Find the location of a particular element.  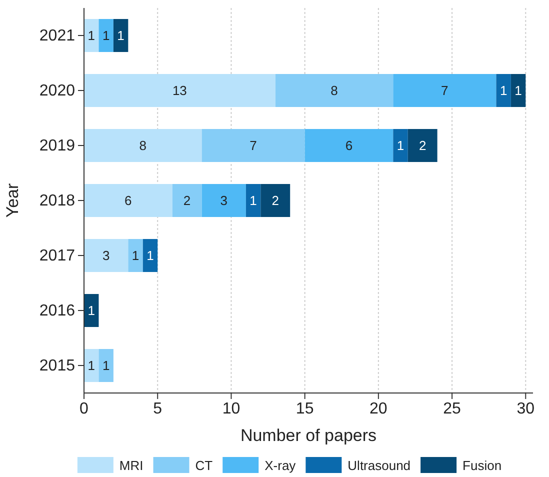

x-tick-label: 30 is located at coordinates (525, 409).